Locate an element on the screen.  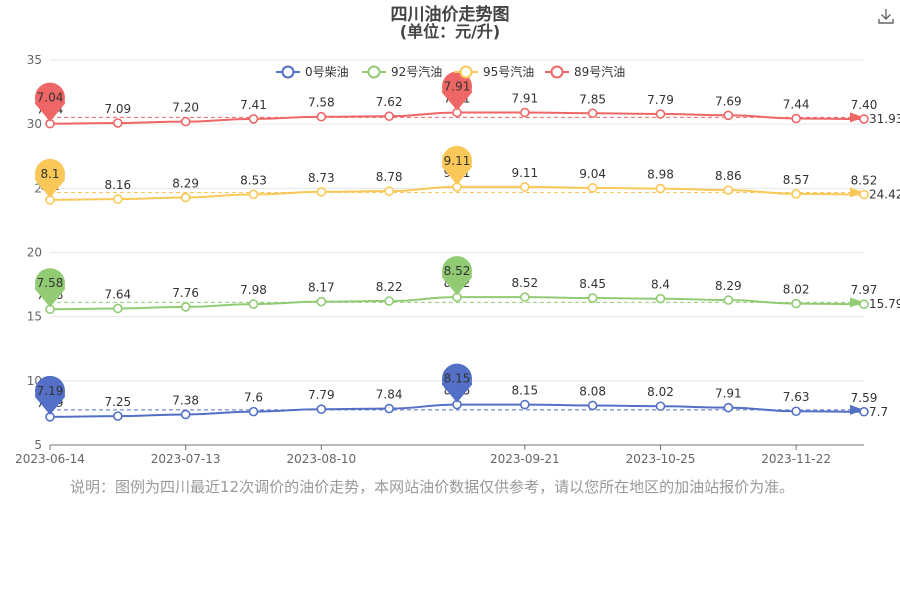
legend-label: 95号汽油 is located at coordinates (508, 71).